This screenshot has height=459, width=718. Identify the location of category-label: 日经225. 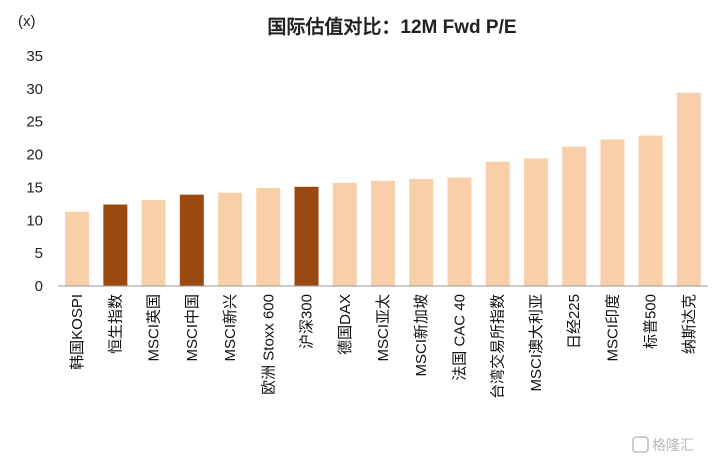
(574, 321).